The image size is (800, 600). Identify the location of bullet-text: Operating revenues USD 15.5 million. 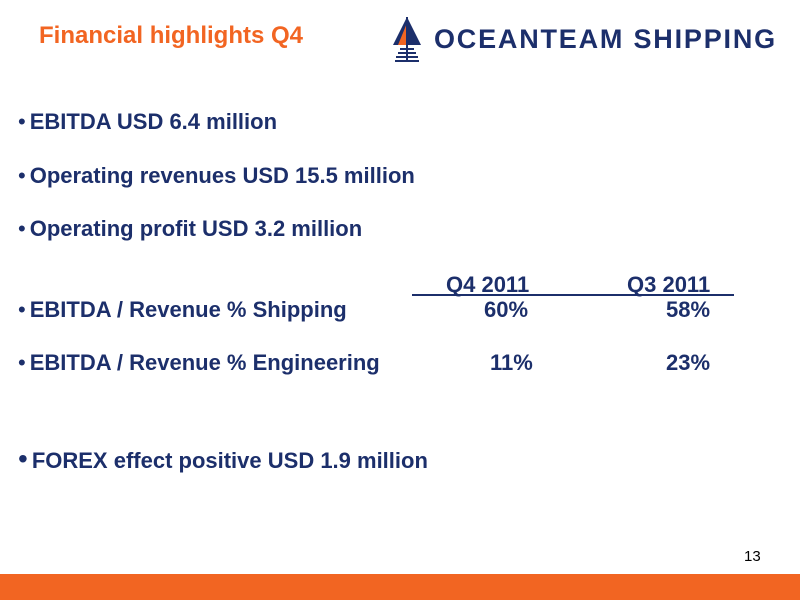
(222, 175).